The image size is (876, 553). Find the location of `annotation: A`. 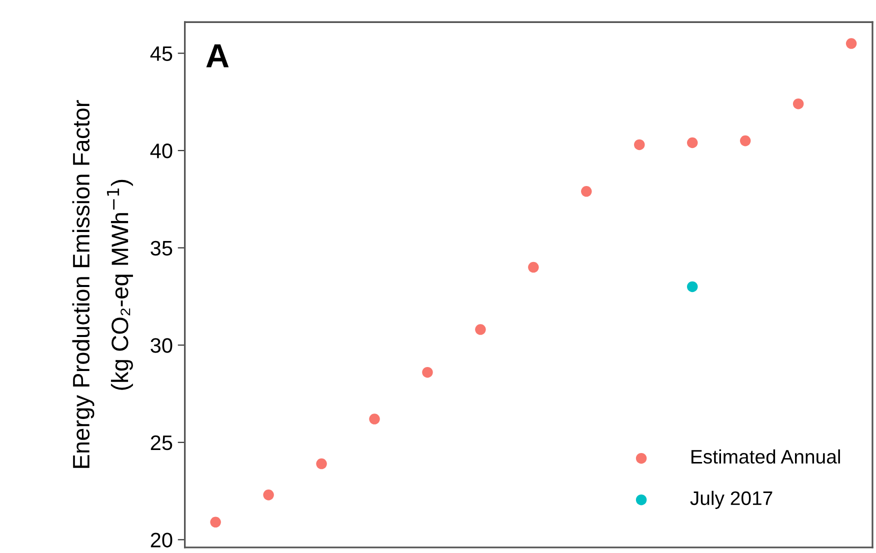

annotation: A is located at coordinates (217, 56).